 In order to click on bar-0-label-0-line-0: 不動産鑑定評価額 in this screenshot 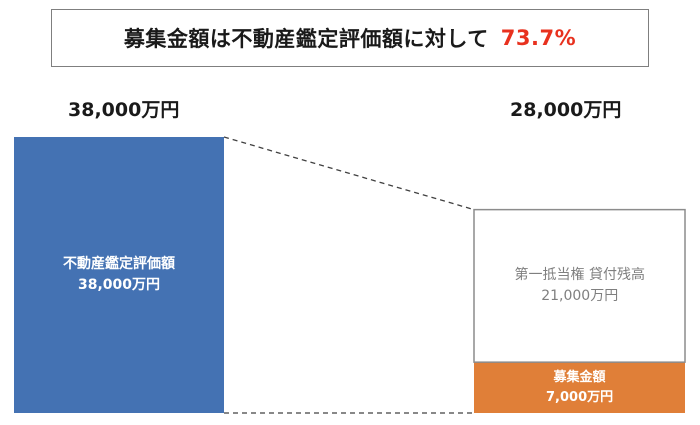, I will do `click(119, 264)`.